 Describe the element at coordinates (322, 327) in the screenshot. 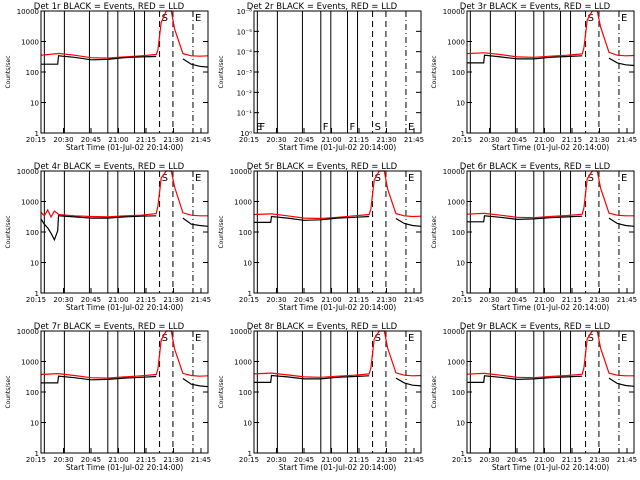

I see `panel-title: Det 8r BLACK = Events, RED = LLD` at that location.